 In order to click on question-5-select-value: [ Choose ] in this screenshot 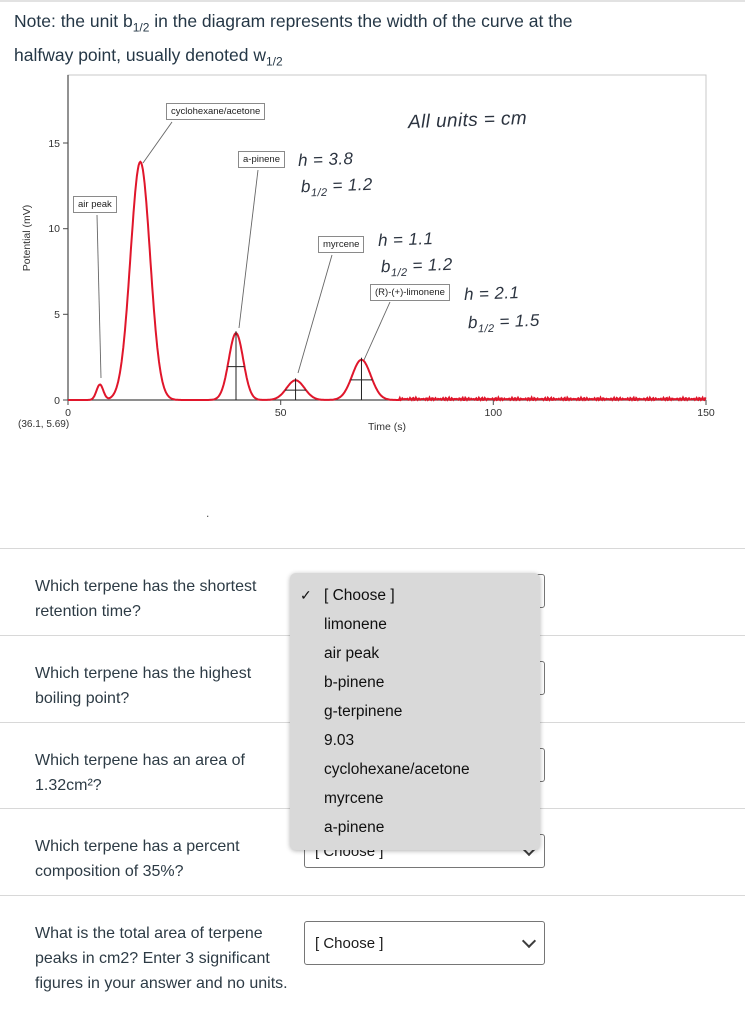, I will do `click(349, 943)`.